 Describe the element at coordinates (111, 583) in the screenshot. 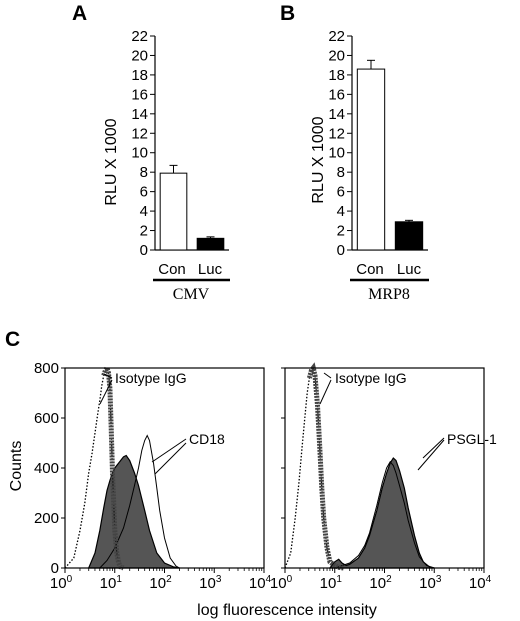

I see `x-tick-label-left: 10¹` at that location.